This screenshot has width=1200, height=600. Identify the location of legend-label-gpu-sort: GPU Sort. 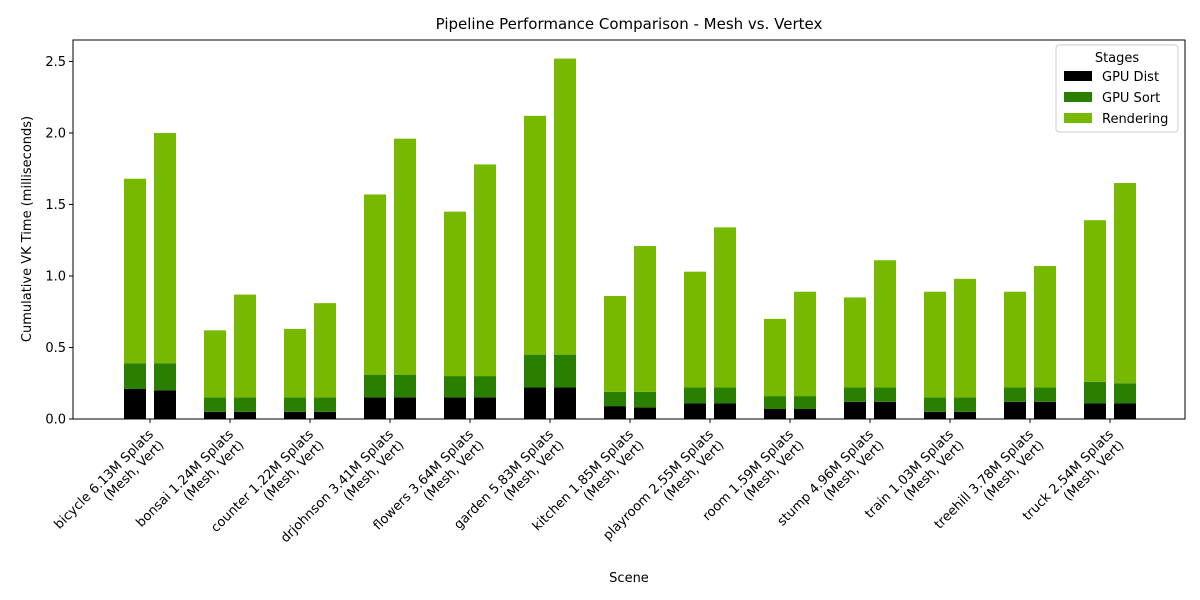
(1131, 98).